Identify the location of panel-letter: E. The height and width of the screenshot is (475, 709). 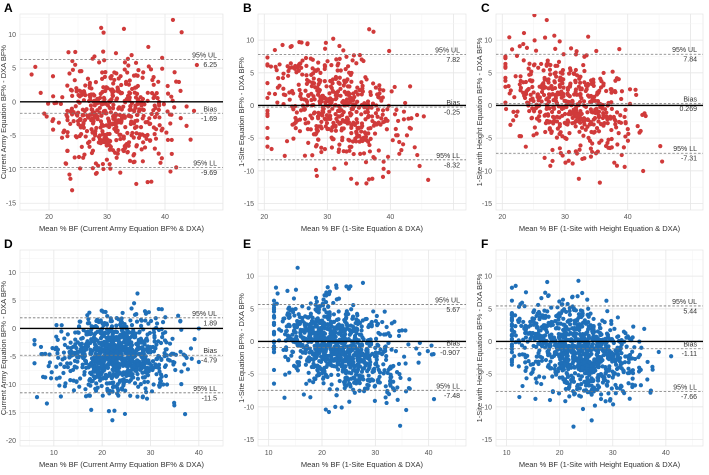
(247, 244).